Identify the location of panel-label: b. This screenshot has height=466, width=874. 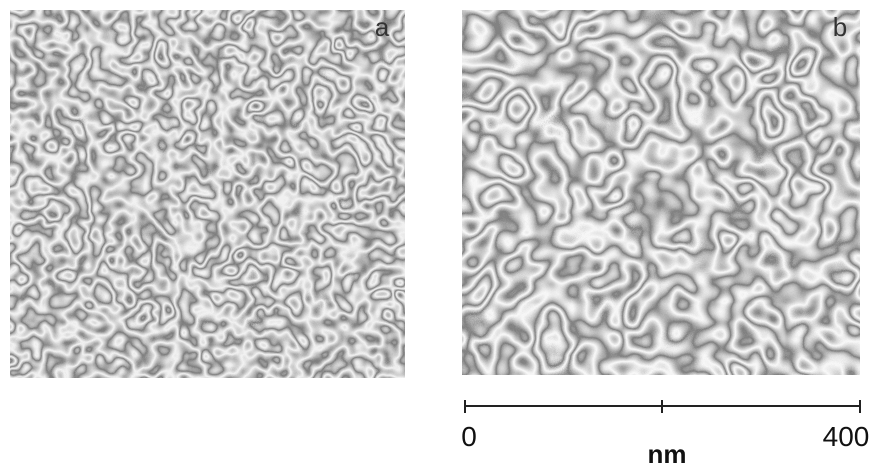
(840, 27).